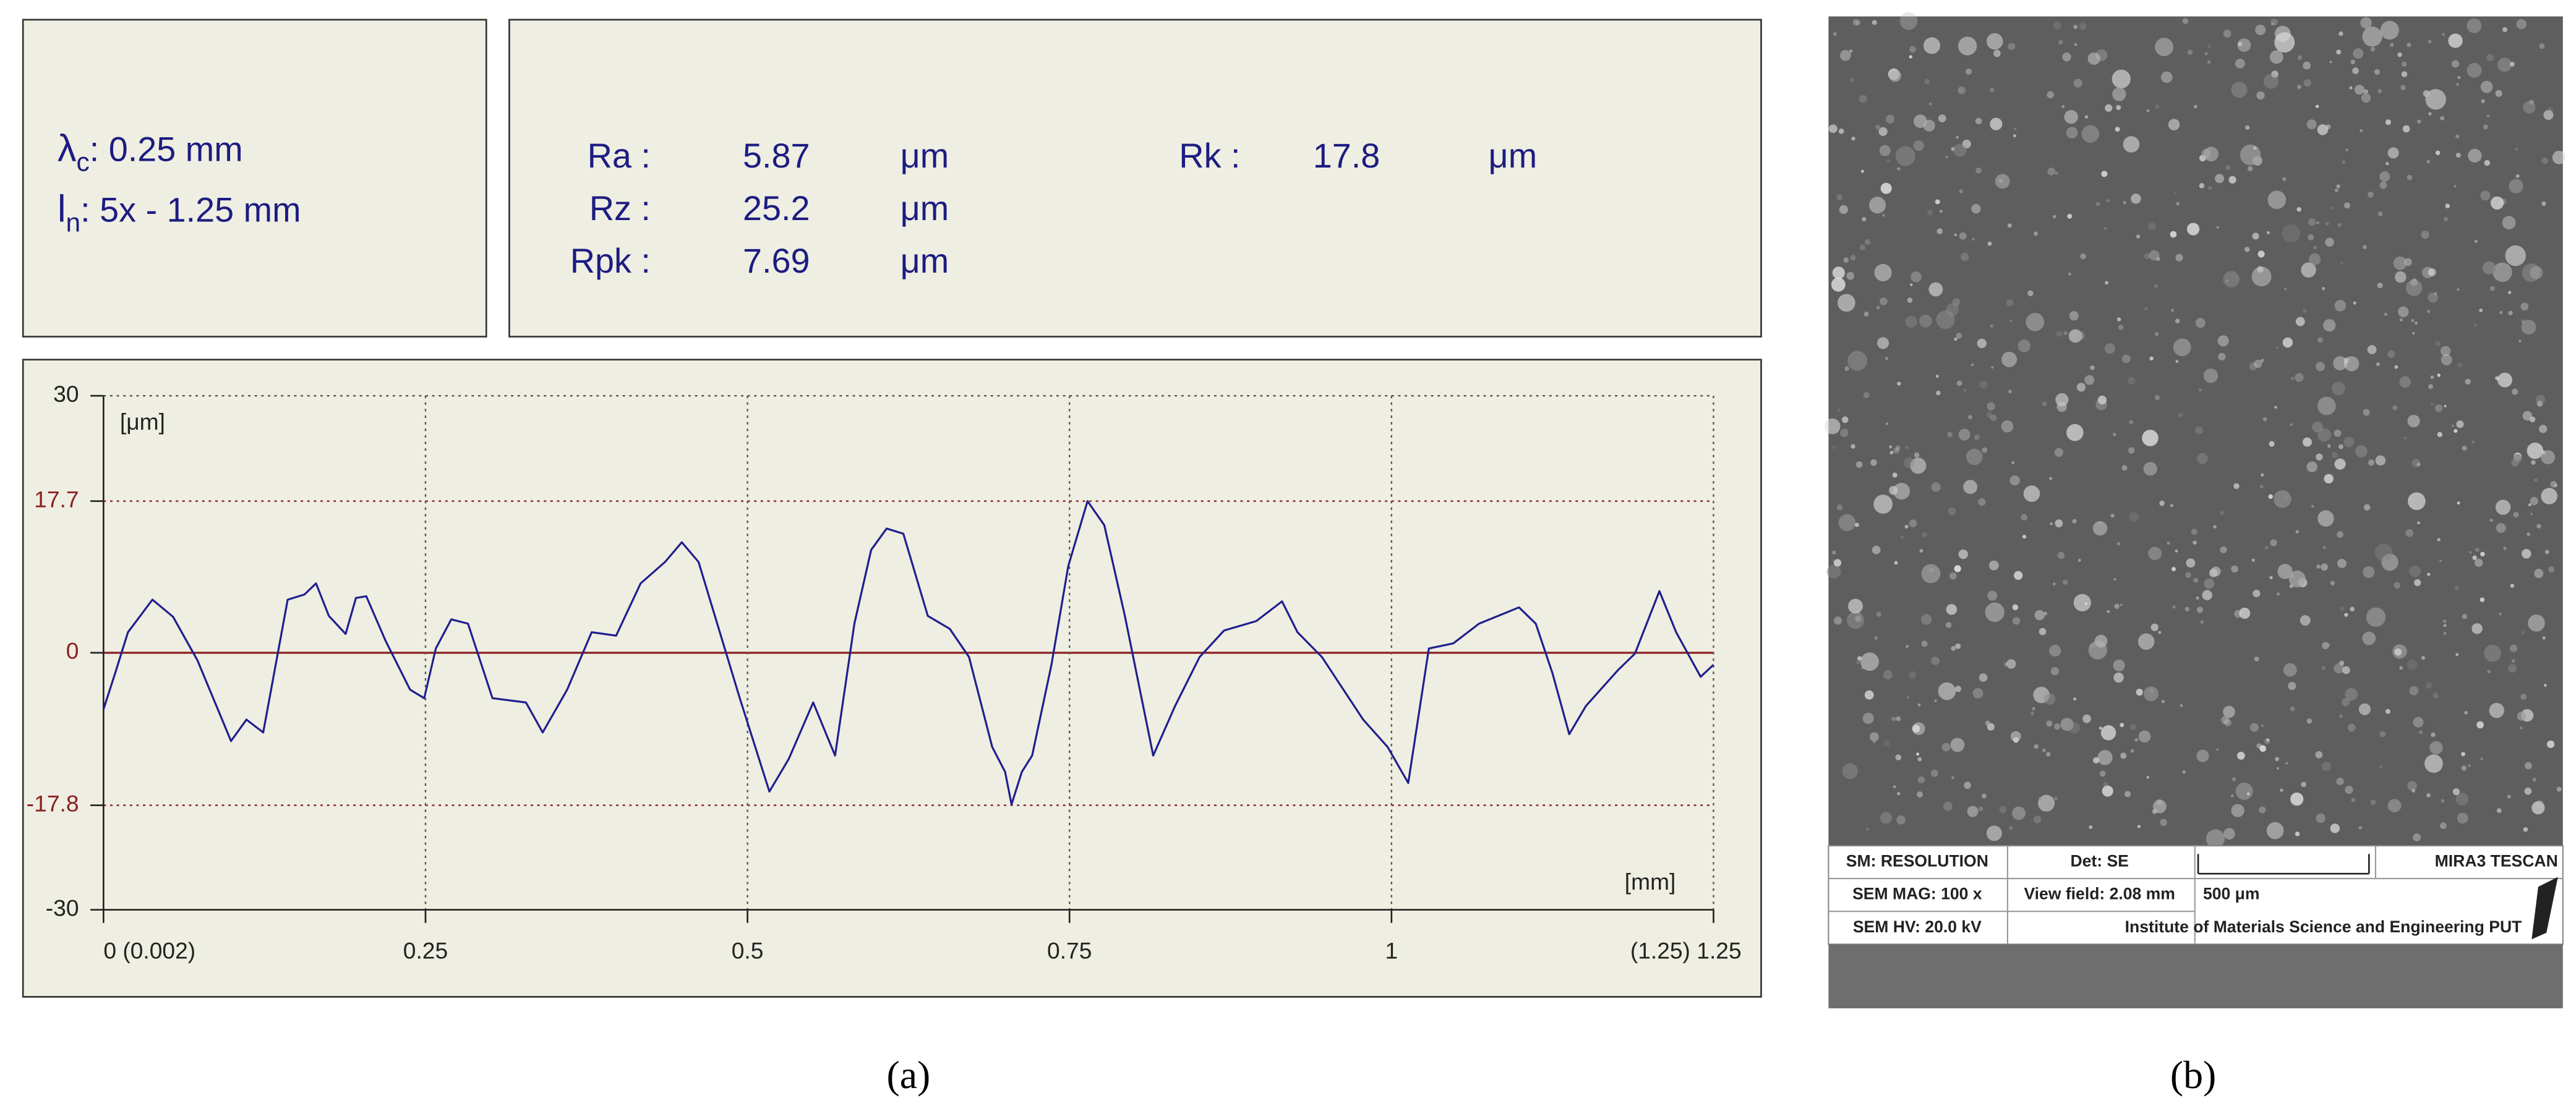 The height and width of the screenshot is (1119, 2576). I want to click on sem-magnification: SEM MAG: 100 x, so click(1917, 894).